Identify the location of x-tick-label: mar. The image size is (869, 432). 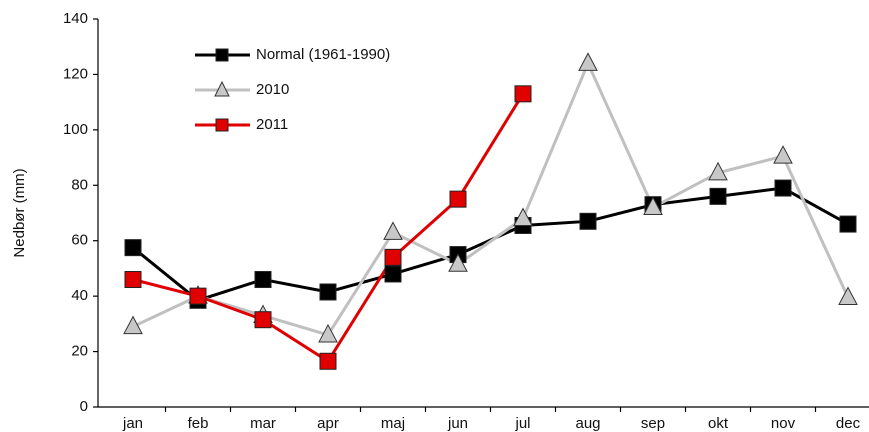
(263, 423).